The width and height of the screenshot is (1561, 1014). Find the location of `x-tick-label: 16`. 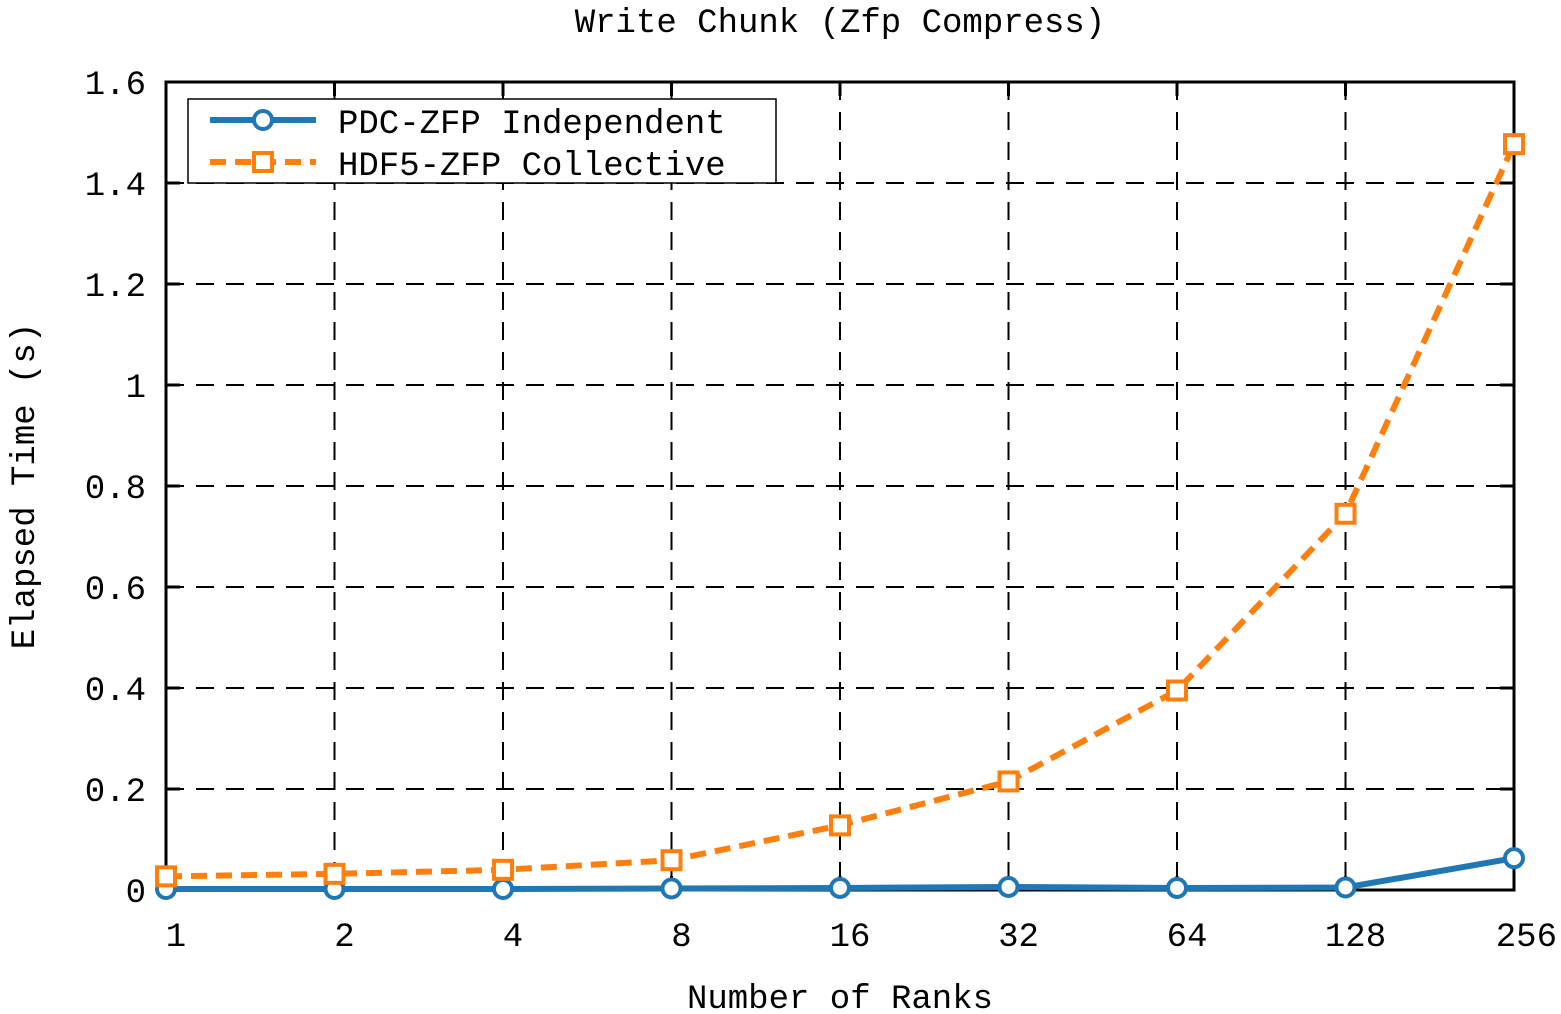

x-tick-label: 16 is located at coordinates (850, 938).